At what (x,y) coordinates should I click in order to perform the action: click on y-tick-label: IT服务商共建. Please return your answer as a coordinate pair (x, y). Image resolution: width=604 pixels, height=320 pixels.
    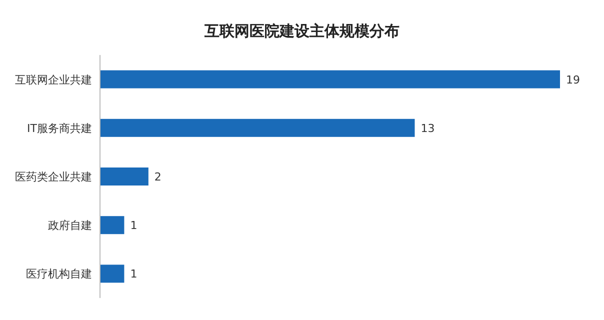
    Looking at the image, I should click on (59, 128).